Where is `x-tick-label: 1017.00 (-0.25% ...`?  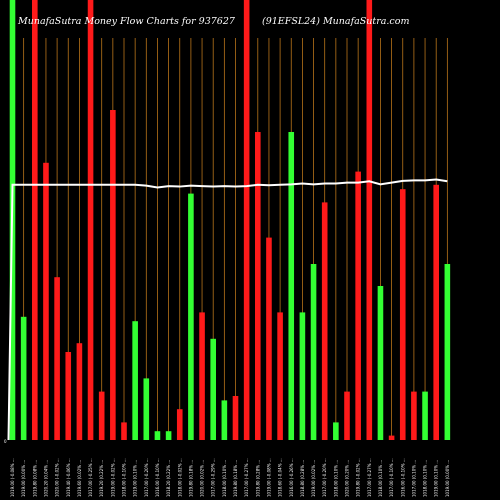
x-tick-label: 1017.00 (-0.25% ... is located at coordinates (90, 477).